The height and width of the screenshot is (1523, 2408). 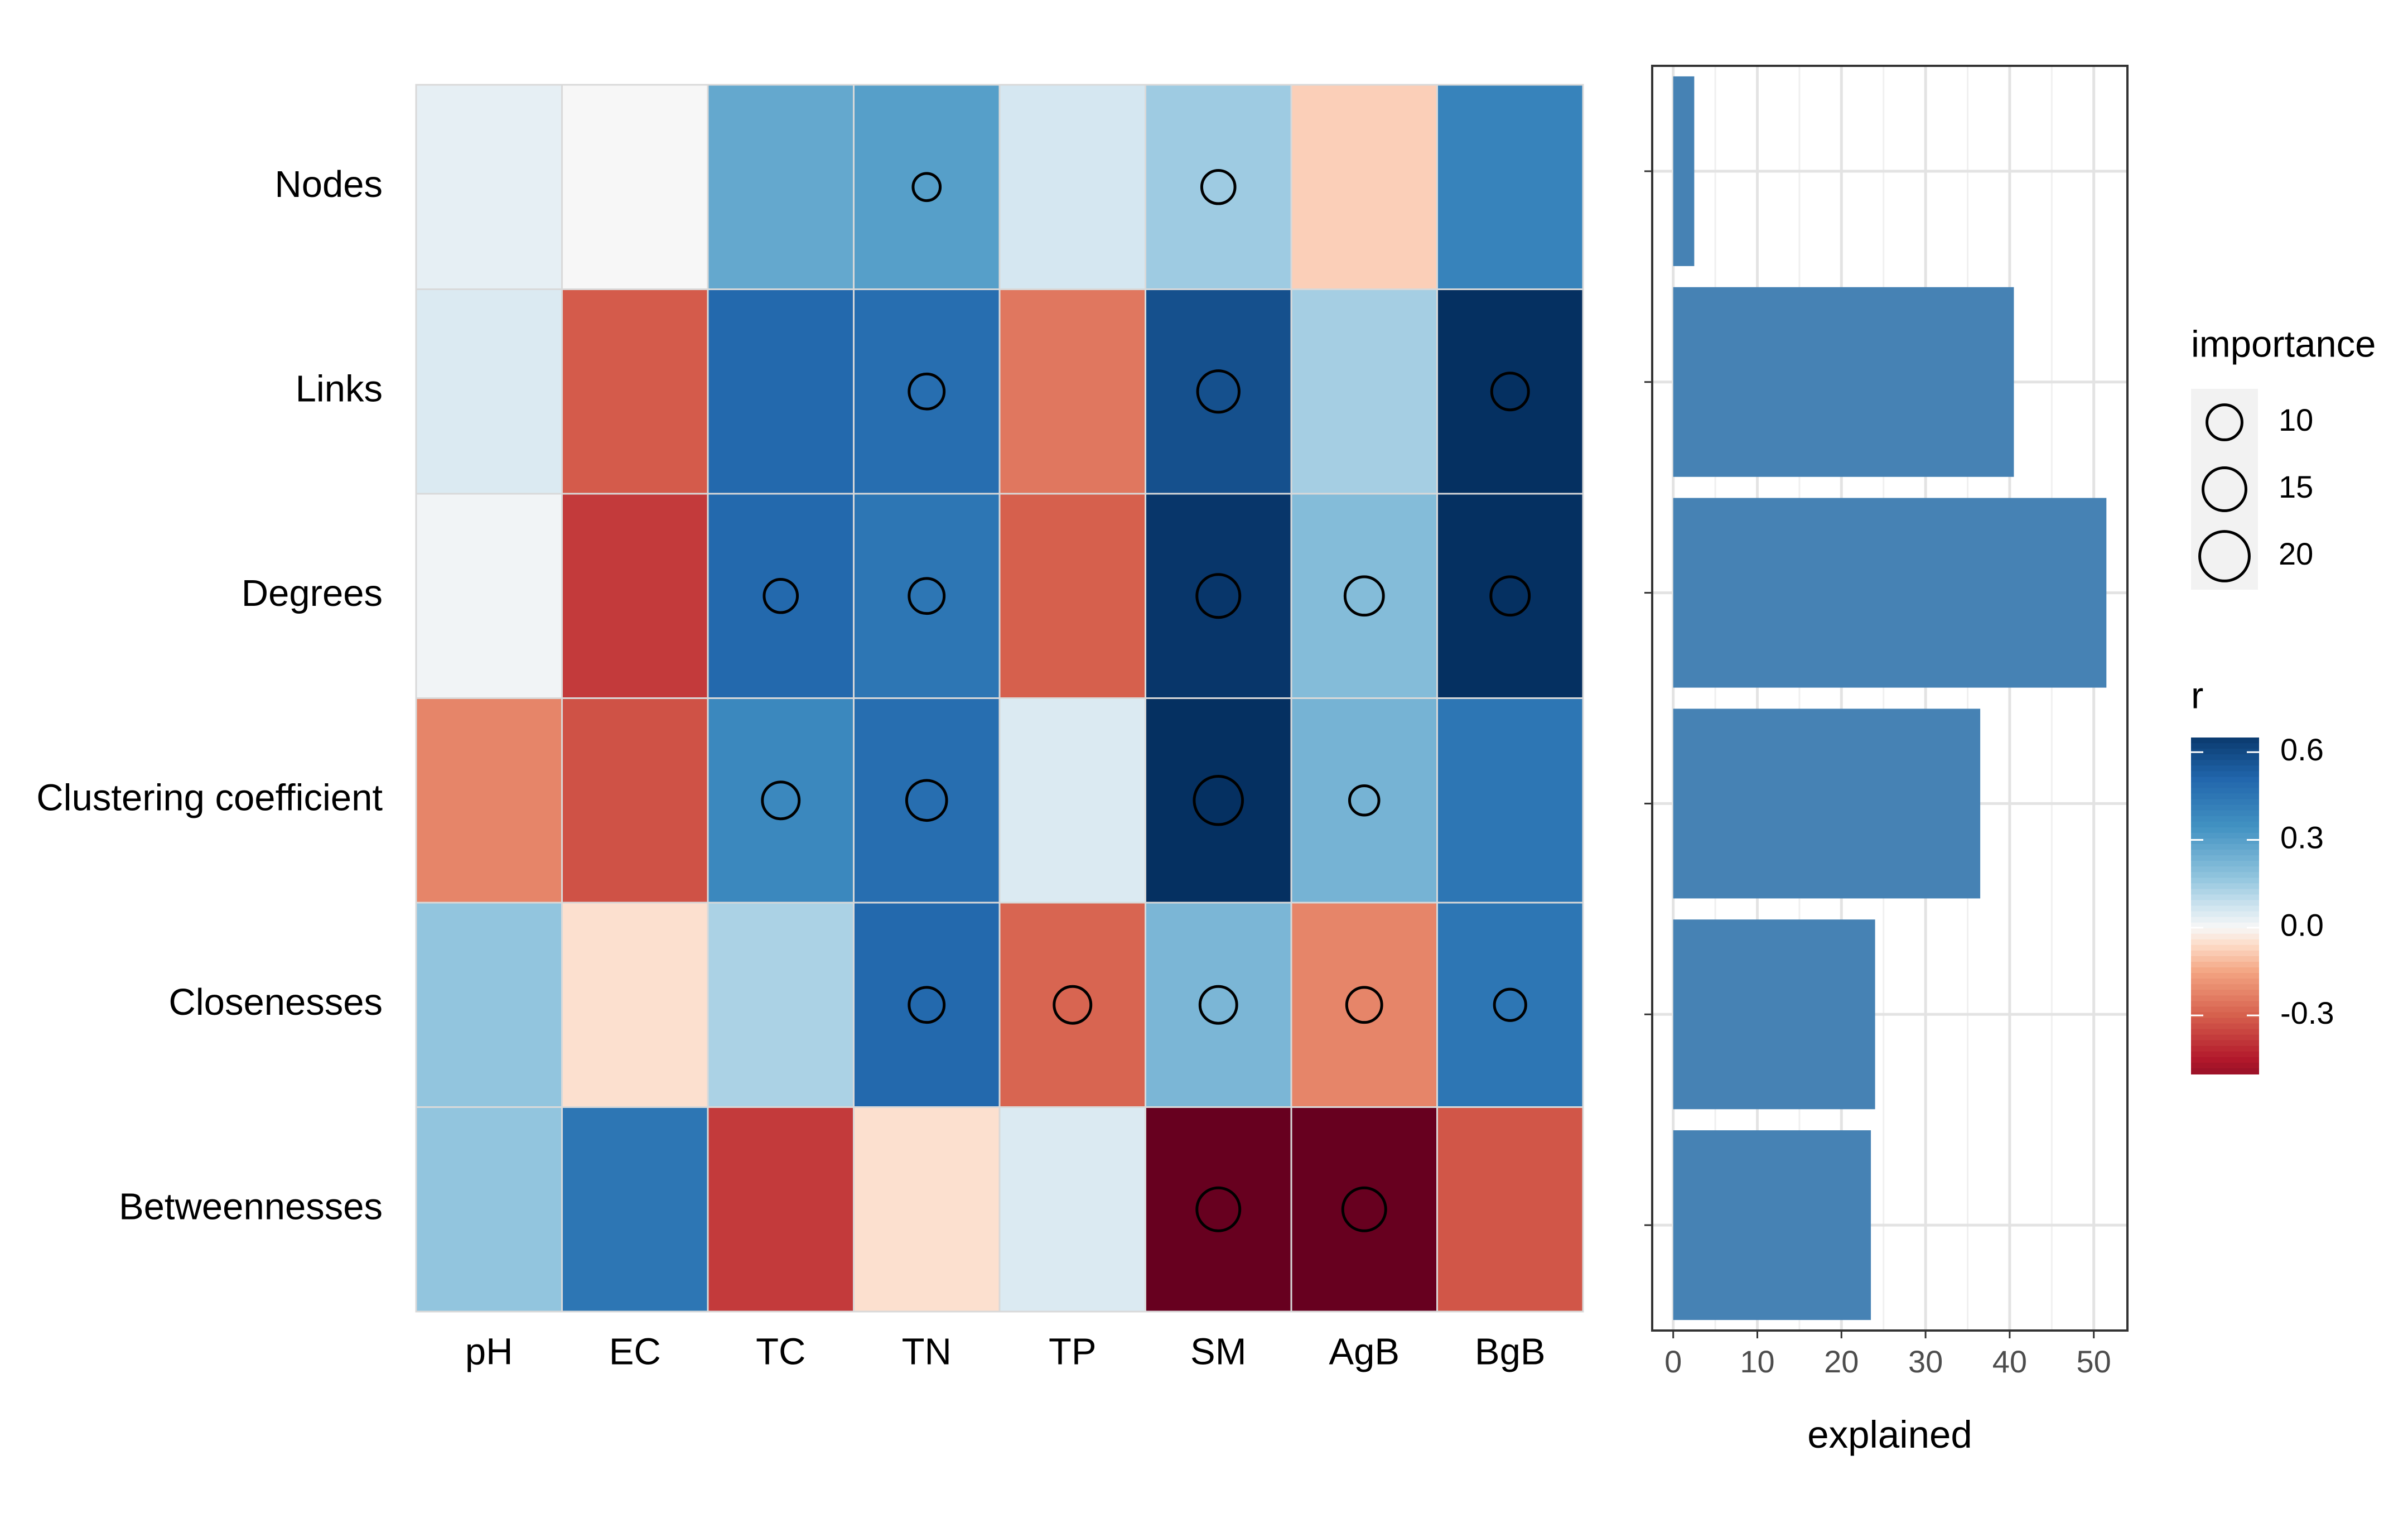 What do you see at coordinates (275, 1002) in the screenshot?
I see `row-label-closenesses: Closenesses` at bounding box center [275, 1002].